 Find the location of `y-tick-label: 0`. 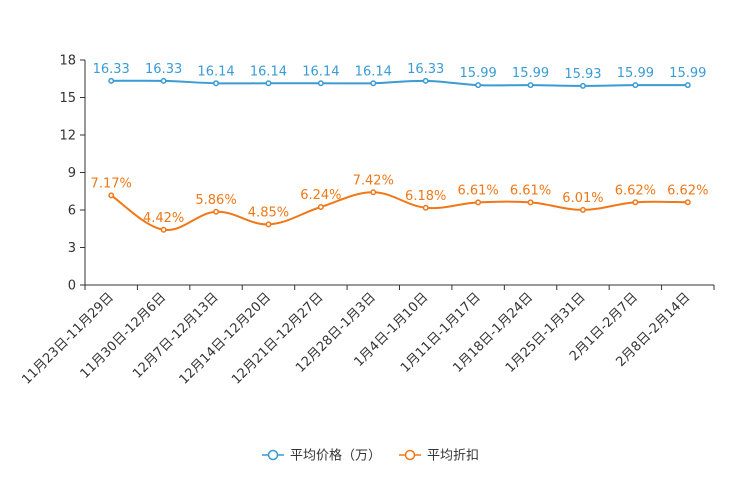

y-tick-label: 0 is located at coordinates (72, 286).